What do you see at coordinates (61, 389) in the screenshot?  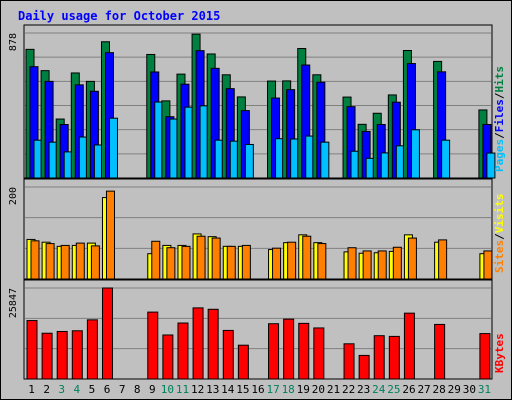 I see `day-label-3: 3` at bounding box center [61, 389].